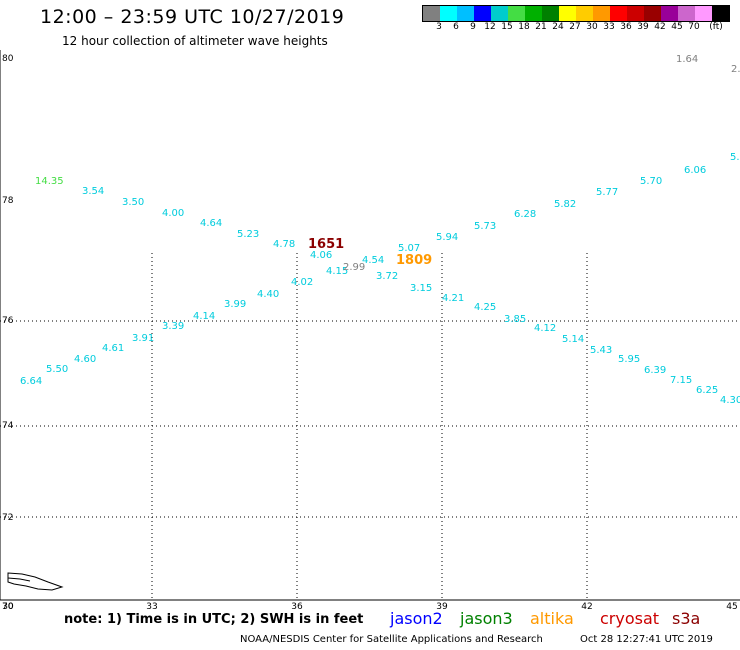  I want to click on track-time-label: 1809, so click(414, 260).